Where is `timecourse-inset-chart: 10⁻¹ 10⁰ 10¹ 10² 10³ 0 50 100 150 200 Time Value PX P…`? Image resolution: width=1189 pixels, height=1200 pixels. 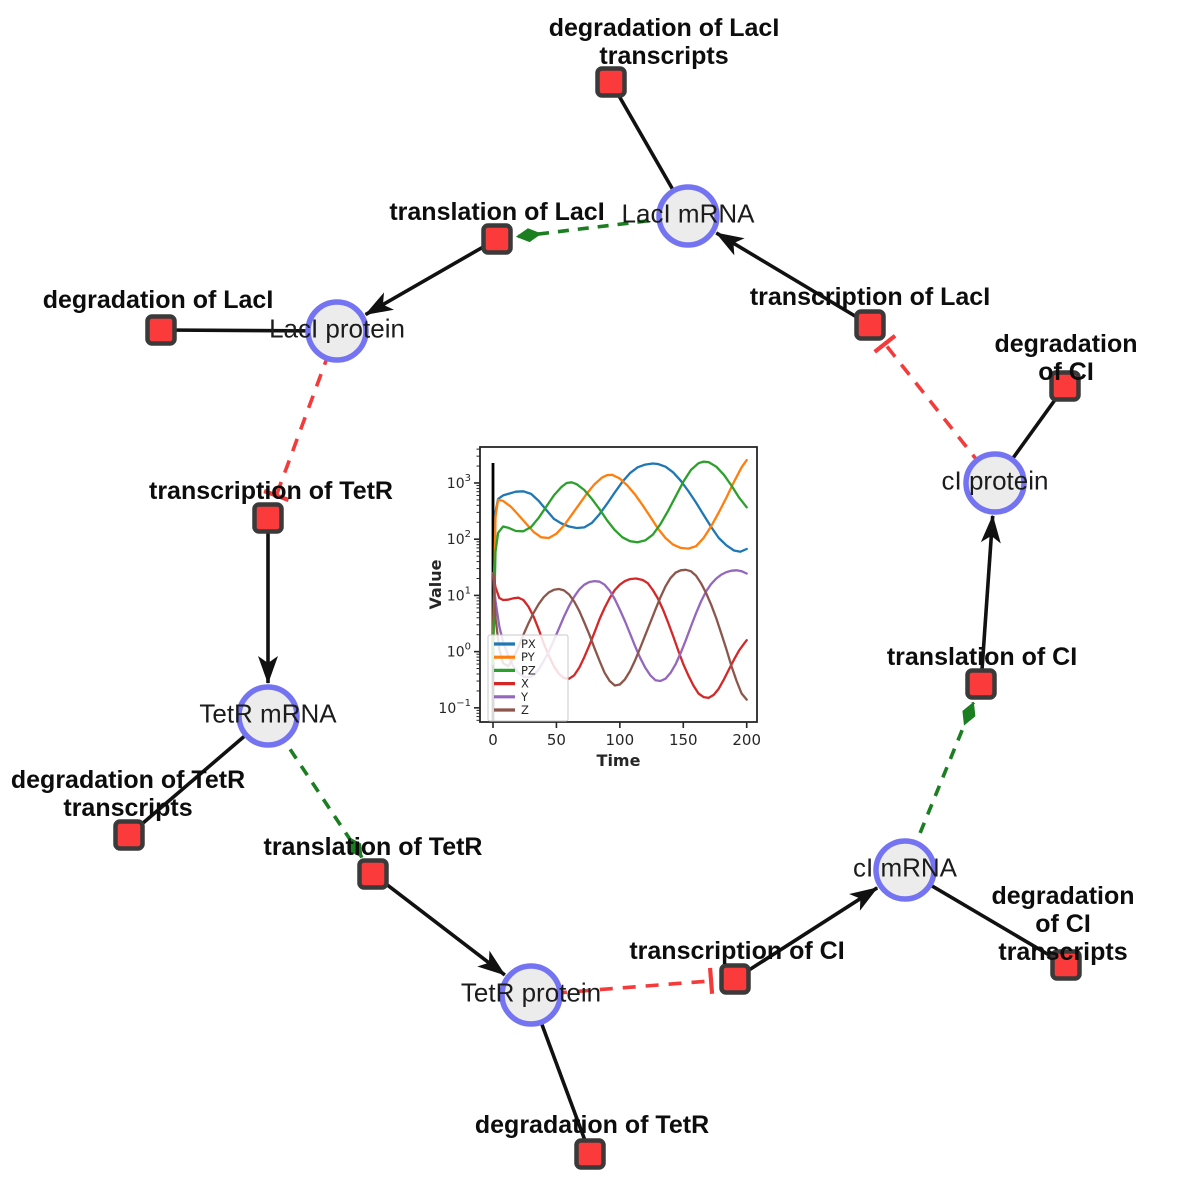
timecourse-inset-chart: 10⁻¹ 10⁰ 10¹ 10² 10³ 0 50 100 150 200 Time Value PX P… is located at coordinates (601, 604).